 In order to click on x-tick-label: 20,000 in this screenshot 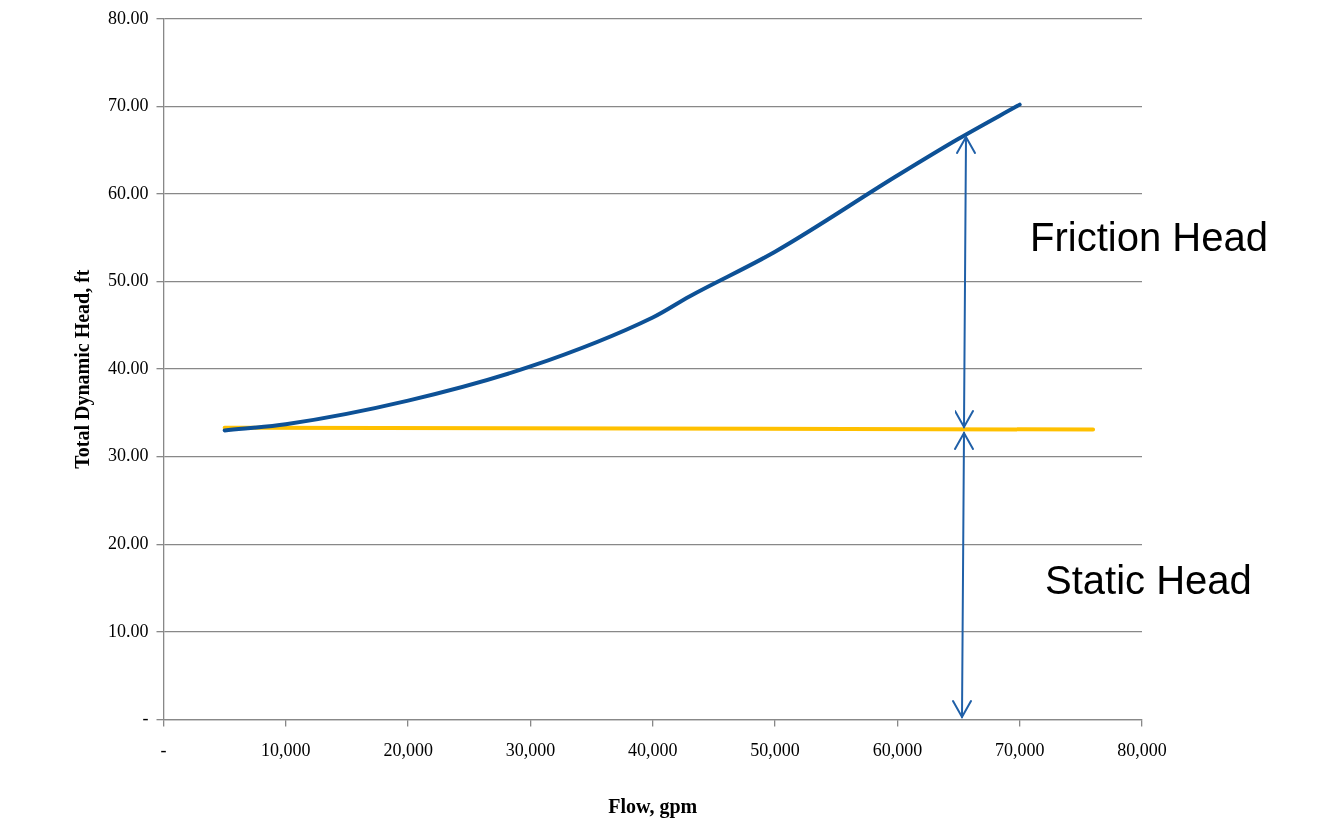, I will do `click(408, 749)`.